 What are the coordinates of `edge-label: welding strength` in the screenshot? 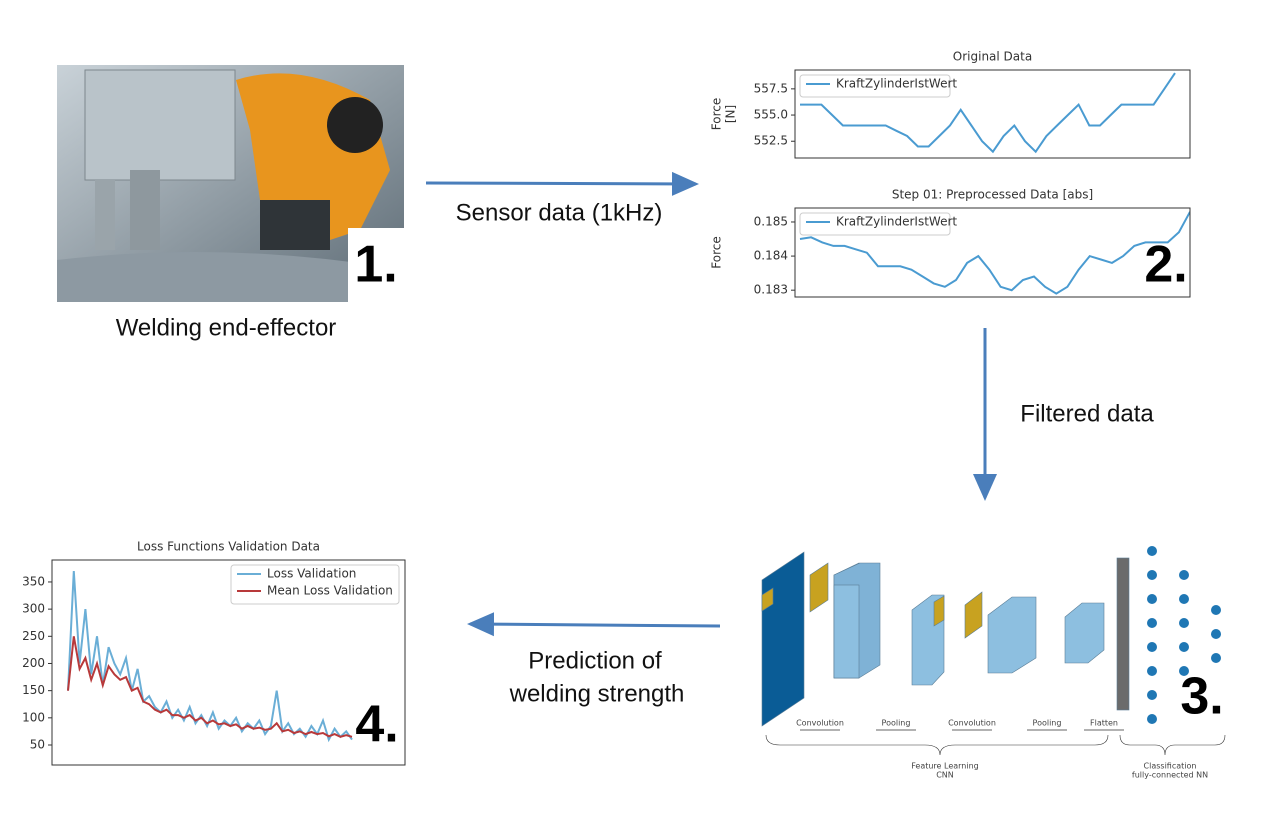 It's located at (597, 693).